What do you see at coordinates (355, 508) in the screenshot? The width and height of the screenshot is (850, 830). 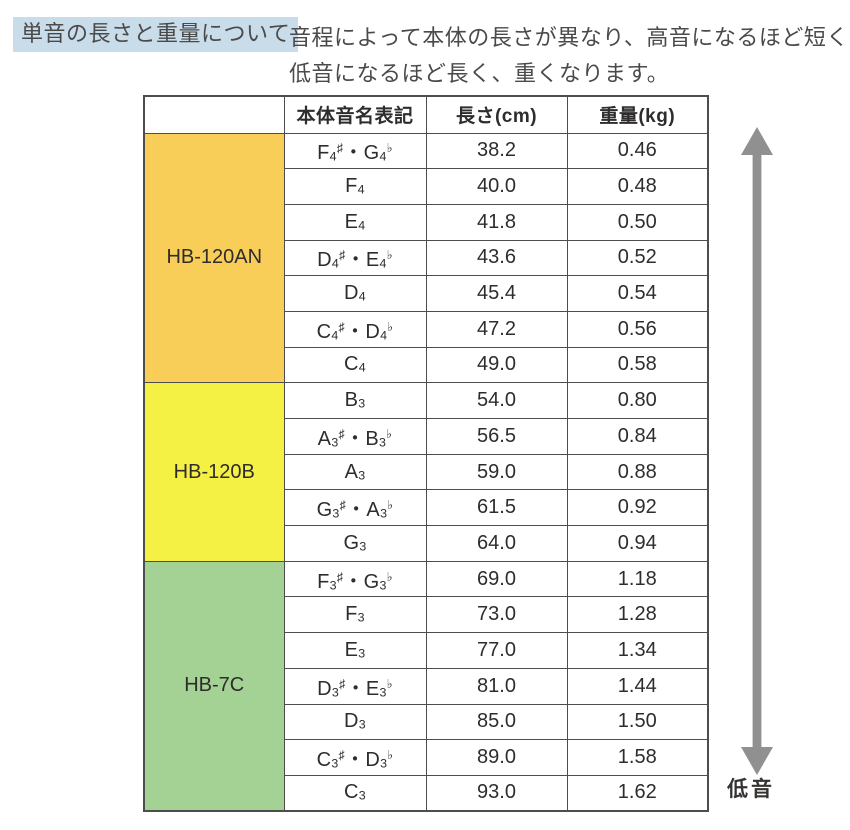 I see `note-cell: G3♯・A3♭` at bounding box center [355, 508].